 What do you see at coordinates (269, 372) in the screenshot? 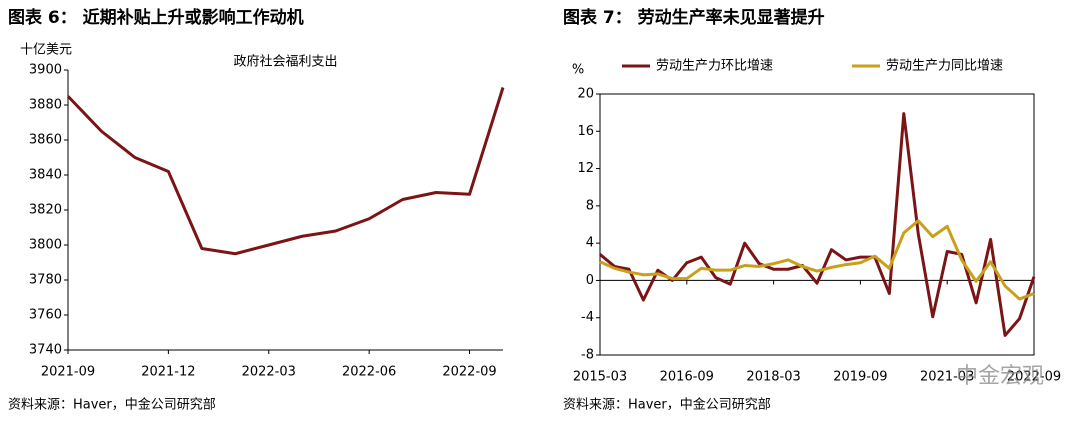
I see `x-tick-label: 2022-03` at bounding box center [269, 372].